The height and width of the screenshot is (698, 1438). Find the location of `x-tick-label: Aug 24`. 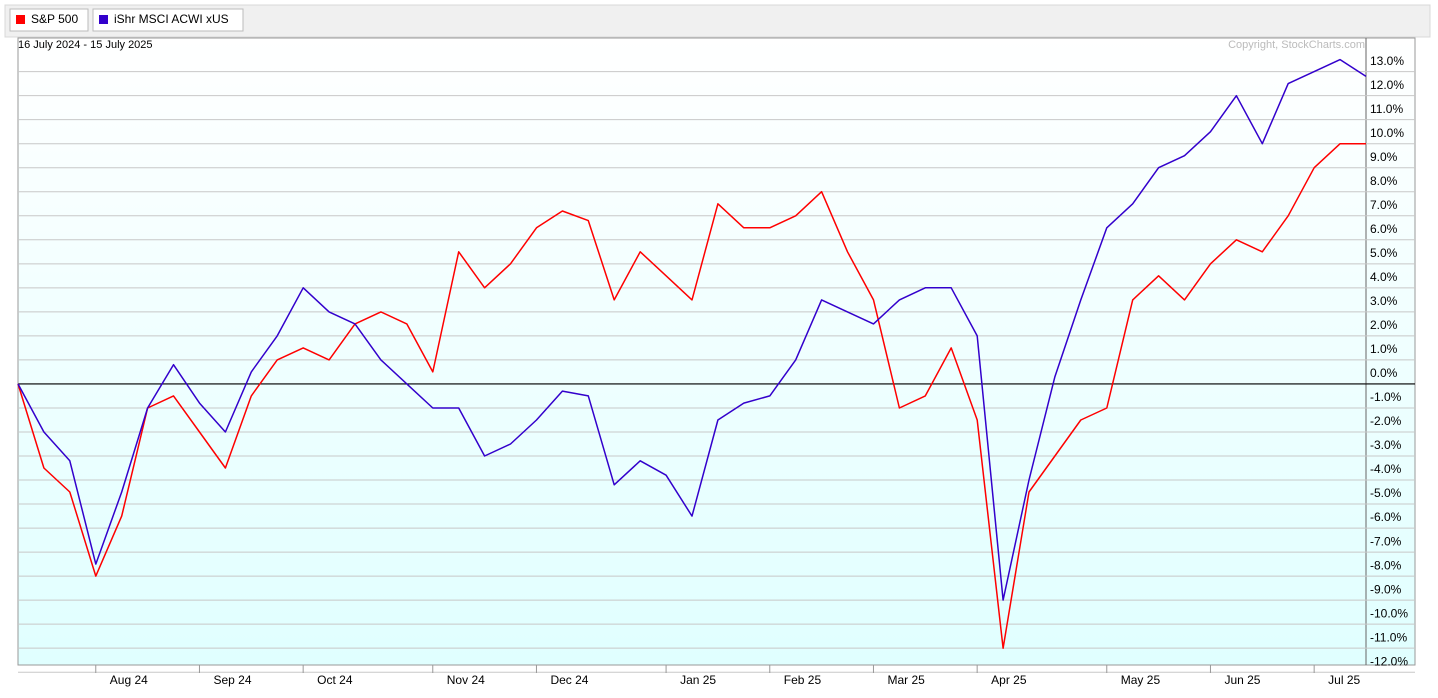

x-tick-label: Aug 24 is located at coordinates (129, 680).